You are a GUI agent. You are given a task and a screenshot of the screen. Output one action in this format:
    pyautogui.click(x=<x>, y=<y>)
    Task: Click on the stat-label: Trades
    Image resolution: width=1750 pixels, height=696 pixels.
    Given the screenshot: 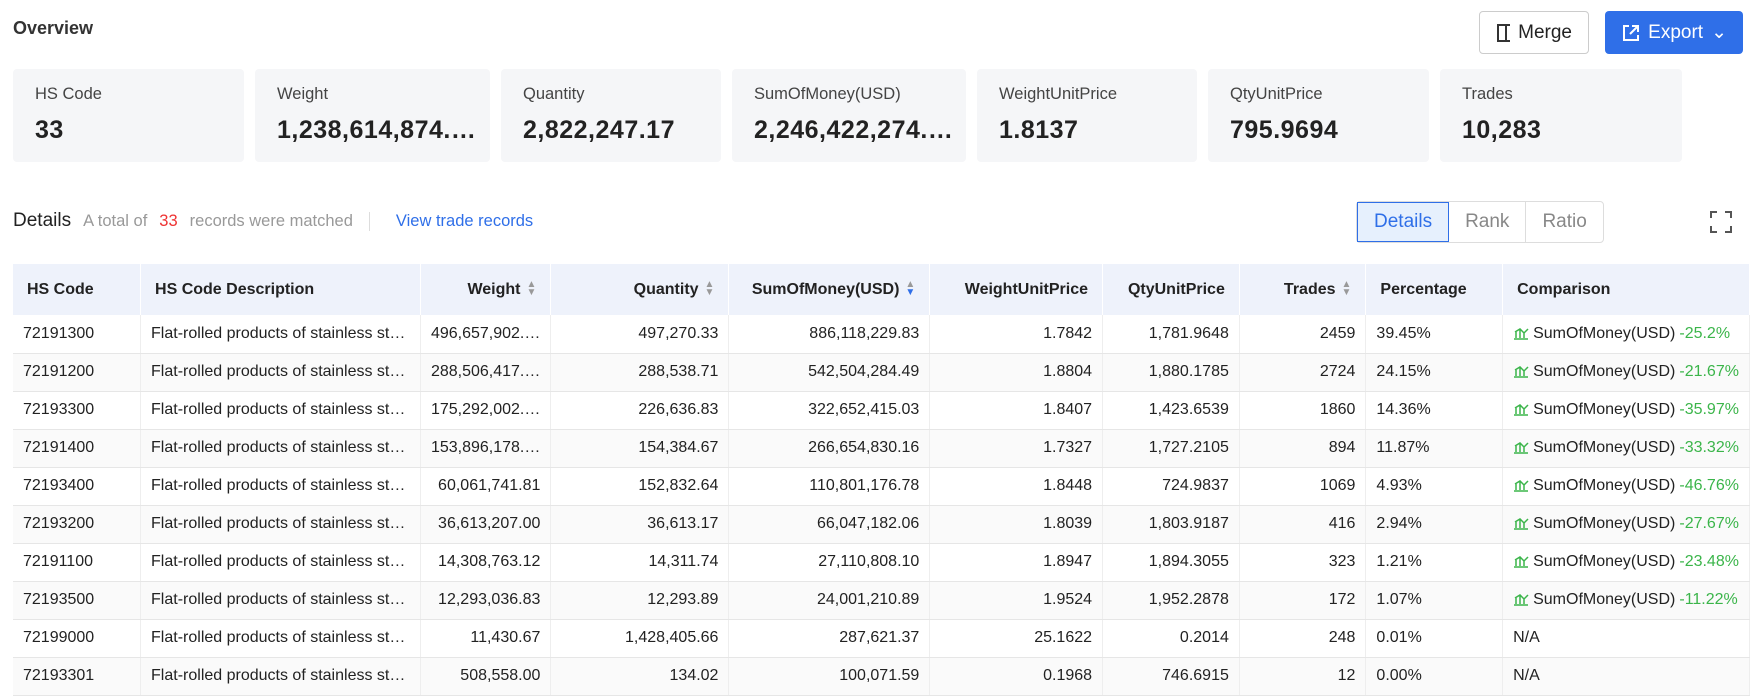 What is the action you would take?
    pyautogui.click(x=1487, y=94)
    